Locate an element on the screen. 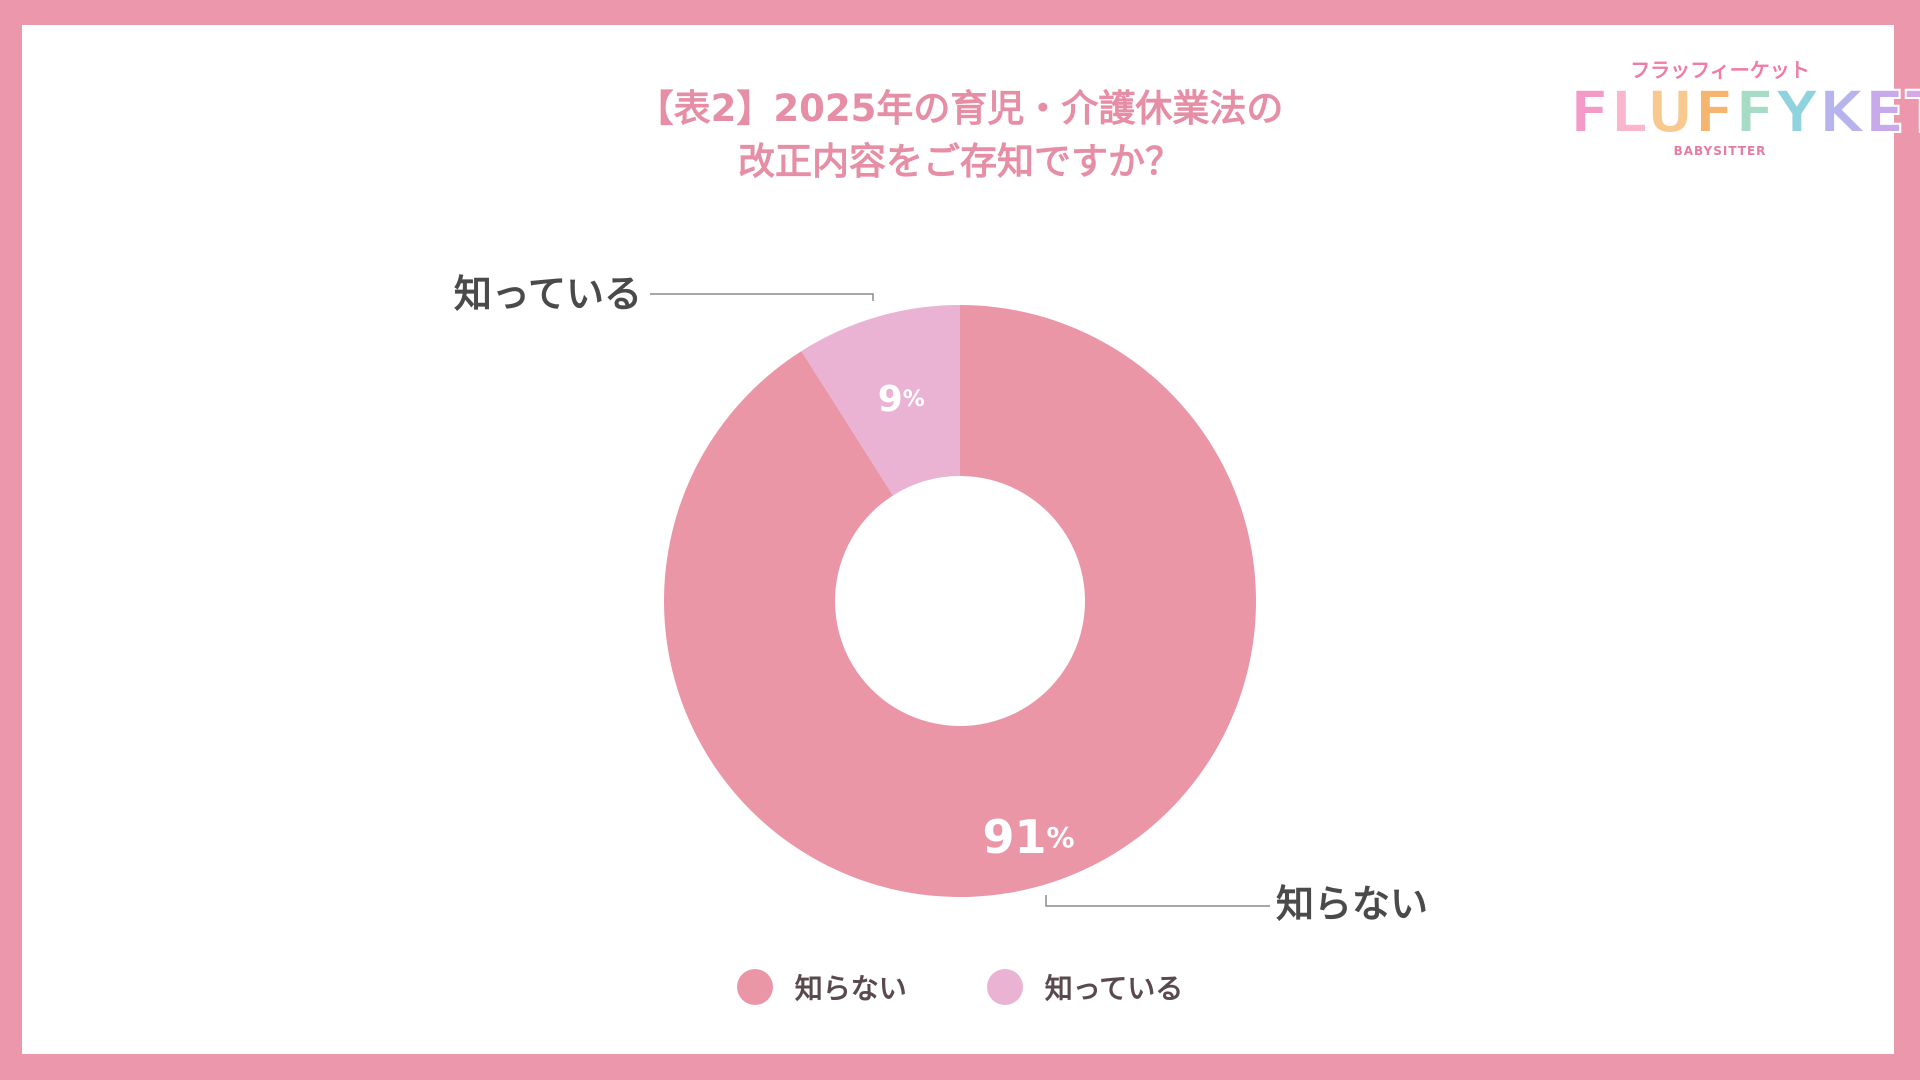 The image size is (1920, 1080). slice-value-label: 91% is located at coordinates (1028, 837).